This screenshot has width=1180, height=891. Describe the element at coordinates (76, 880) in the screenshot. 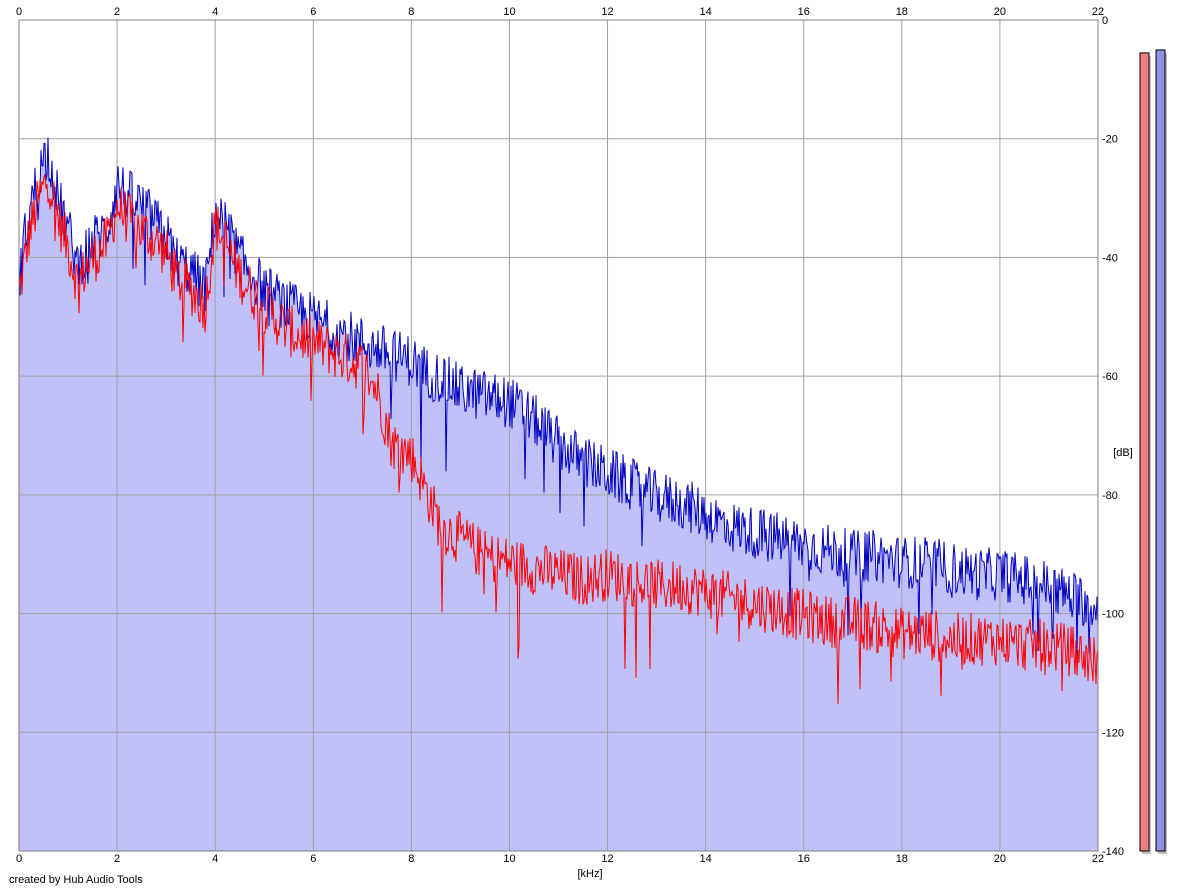

I see `credit-text: created by Hub Audio Tools` at that location.